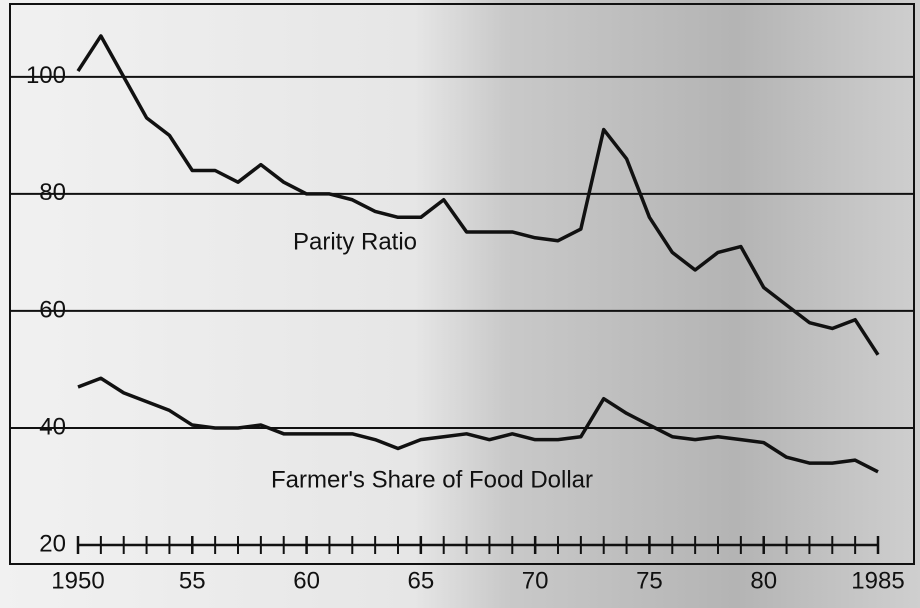 The width and height of the screenshot is (920, 608). I want to click on y-tick-label: 100, so click(46, 75).